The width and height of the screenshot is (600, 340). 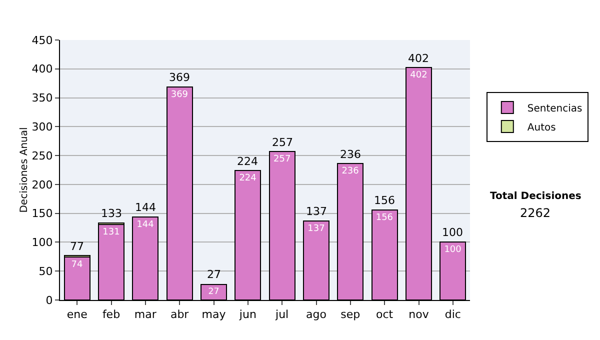 What do you see at coordinates (42, 213) in the screenshot?
I see `y-tick-label: 150` at bounding box center [42, 213].